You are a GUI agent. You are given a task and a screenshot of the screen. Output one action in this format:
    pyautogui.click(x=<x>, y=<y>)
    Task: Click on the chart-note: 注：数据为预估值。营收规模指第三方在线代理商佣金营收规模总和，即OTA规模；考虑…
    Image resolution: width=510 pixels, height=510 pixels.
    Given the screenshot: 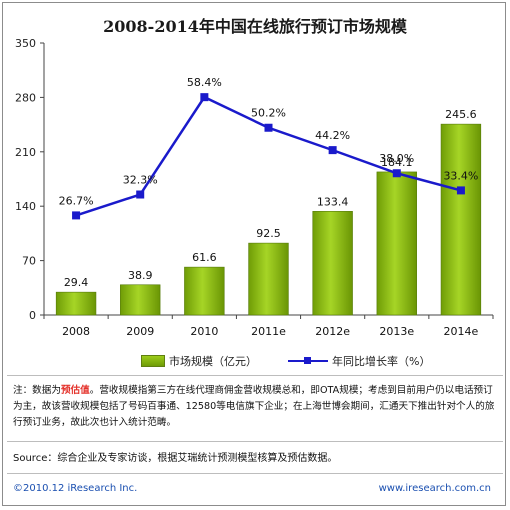 What is the action you would take?
    pyautogui.click(x=256, y=407)
    